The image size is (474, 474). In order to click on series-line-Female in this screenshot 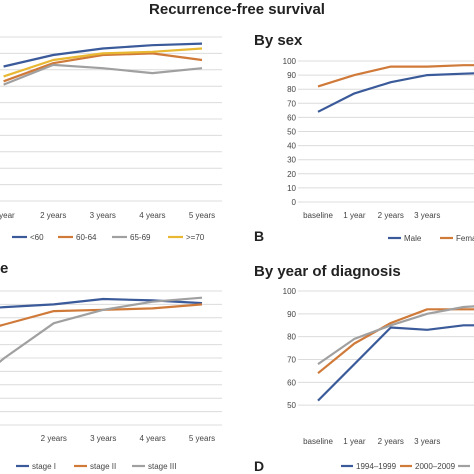, I will do `click(395, 76)`.